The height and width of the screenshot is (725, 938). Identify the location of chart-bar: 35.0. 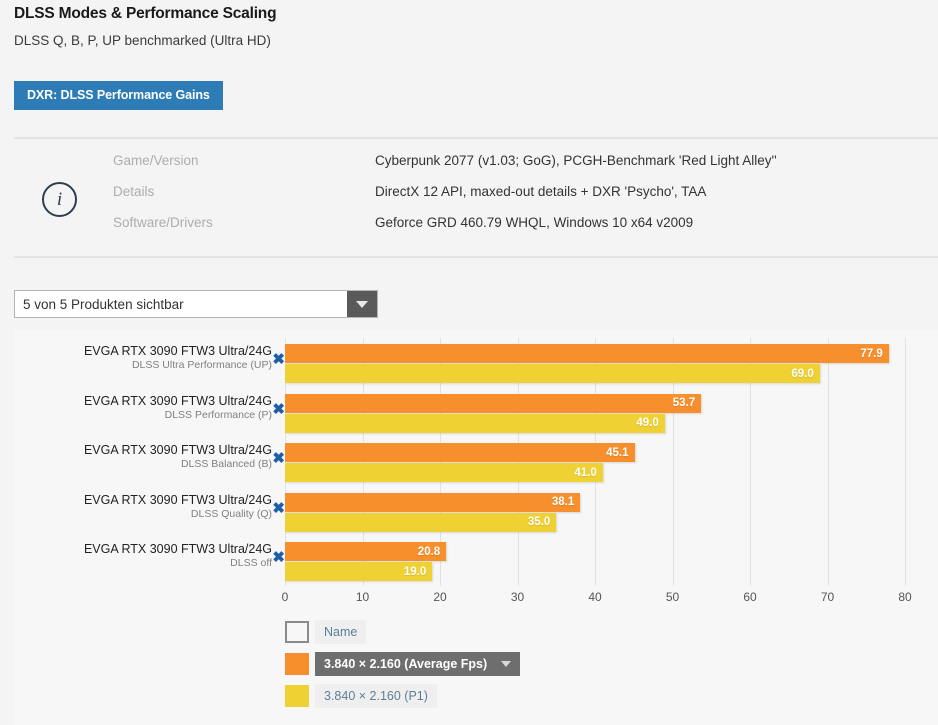
(421, 522).